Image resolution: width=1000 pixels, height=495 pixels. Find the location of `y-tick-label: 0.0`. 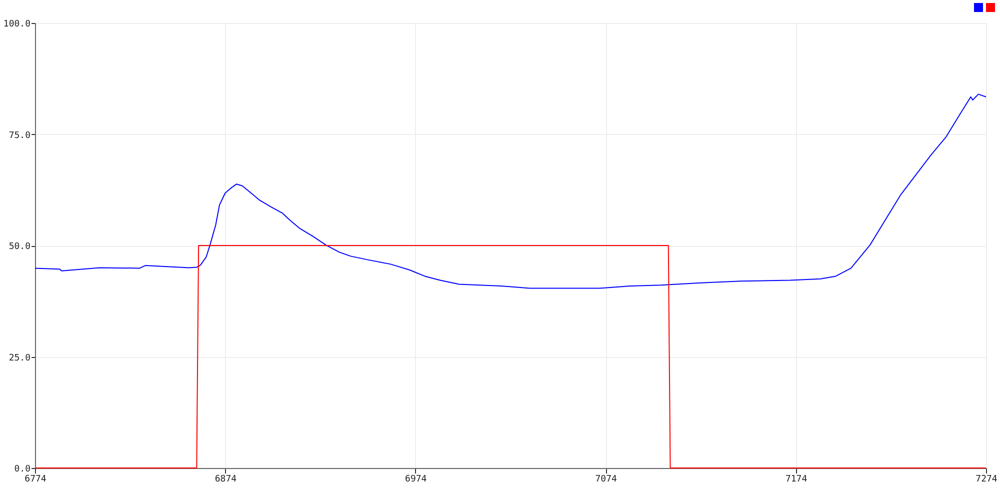

y-tick-label: 0.0 is located at coordinates (22, 469).